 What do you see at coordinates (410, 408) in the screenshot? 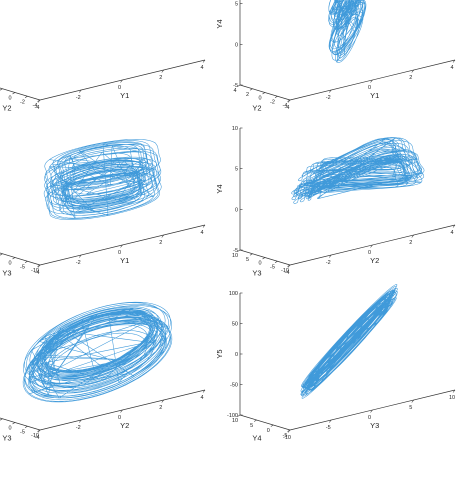
I see `x-tick-label: 5` at bounding box center [410, 408].